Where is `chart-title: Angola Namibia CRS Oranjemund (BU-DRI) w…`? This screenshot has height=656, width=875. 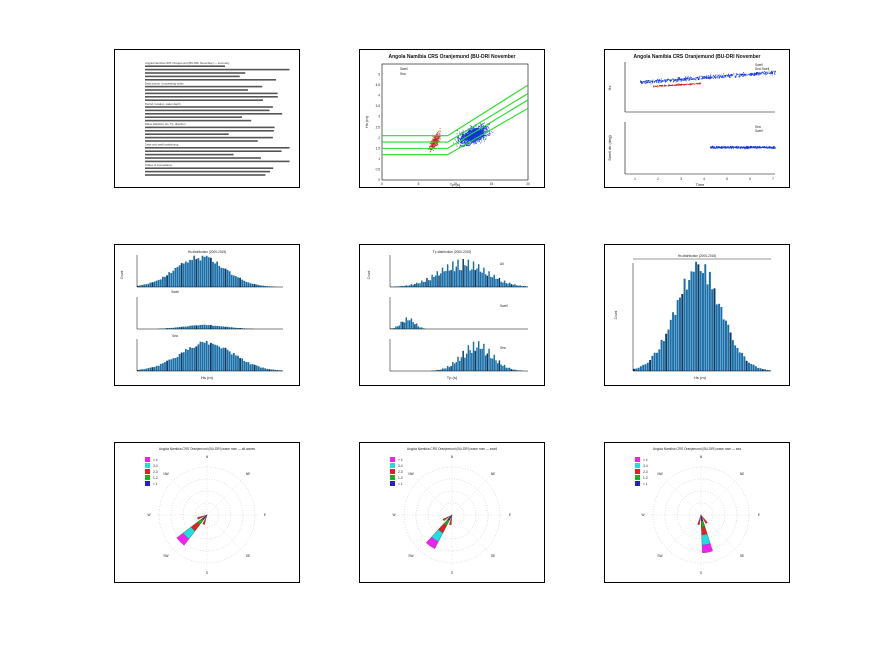 chart-title: Angola Namibia CRS Oranjemund (BU-DRI) w… is located at coordinates (697, 449).